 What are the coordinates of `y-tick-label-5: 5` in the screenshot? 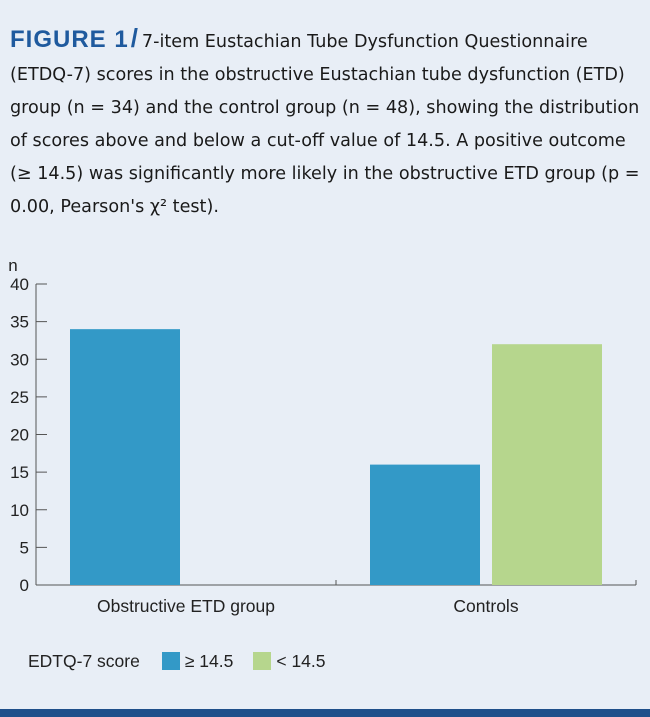 It's located at (24, 547).